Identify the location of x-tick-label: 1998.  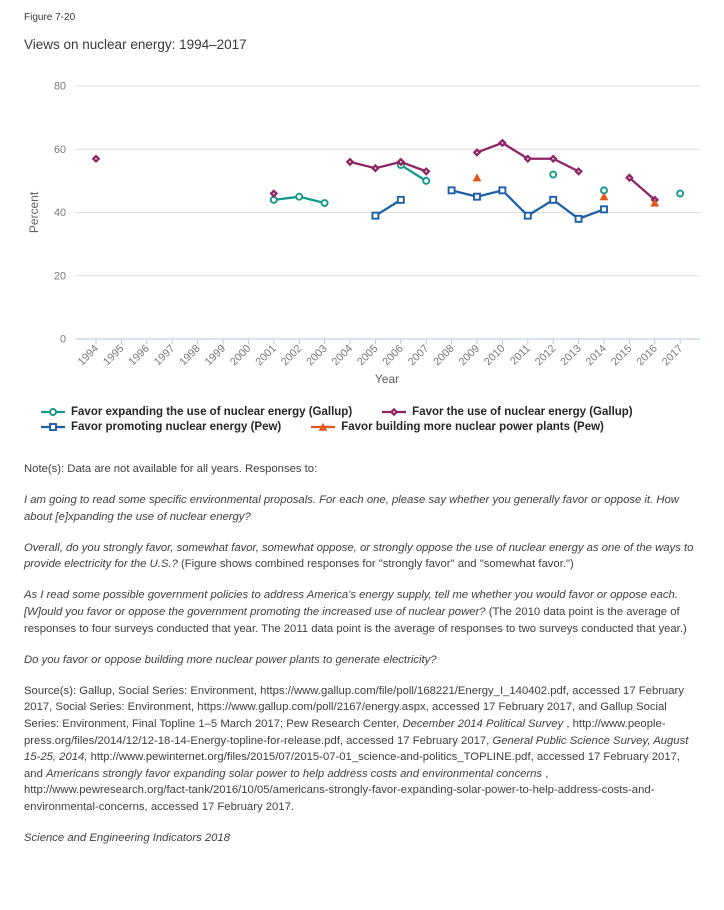
(189, 355).